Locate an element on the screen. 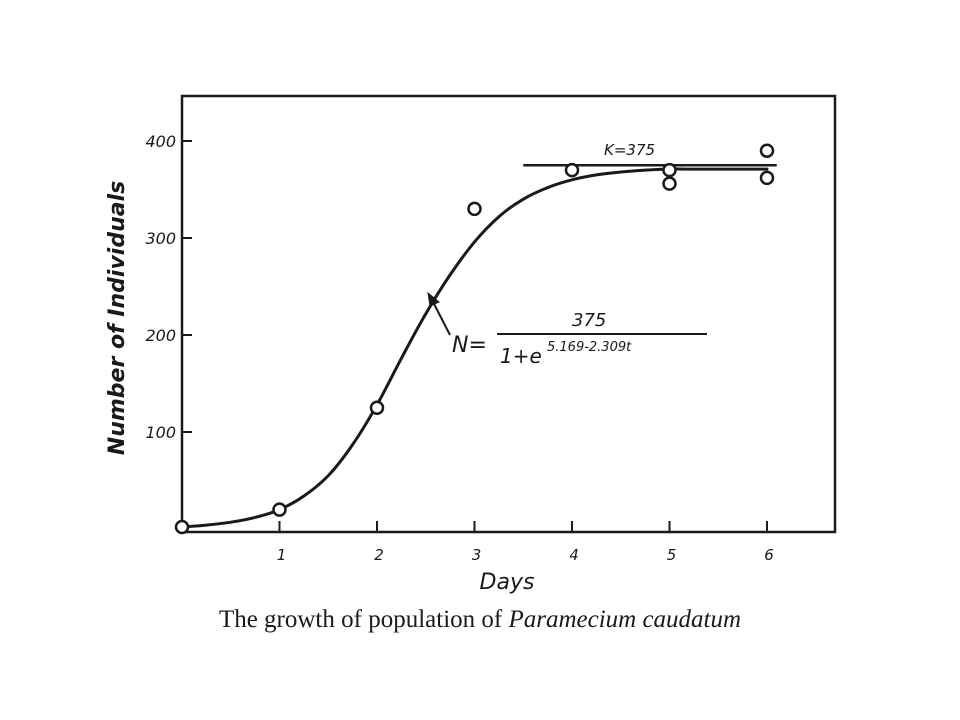 This screenshot has height=720, width=960. x-tick-label: 2 is located at coordinates (379, 555).